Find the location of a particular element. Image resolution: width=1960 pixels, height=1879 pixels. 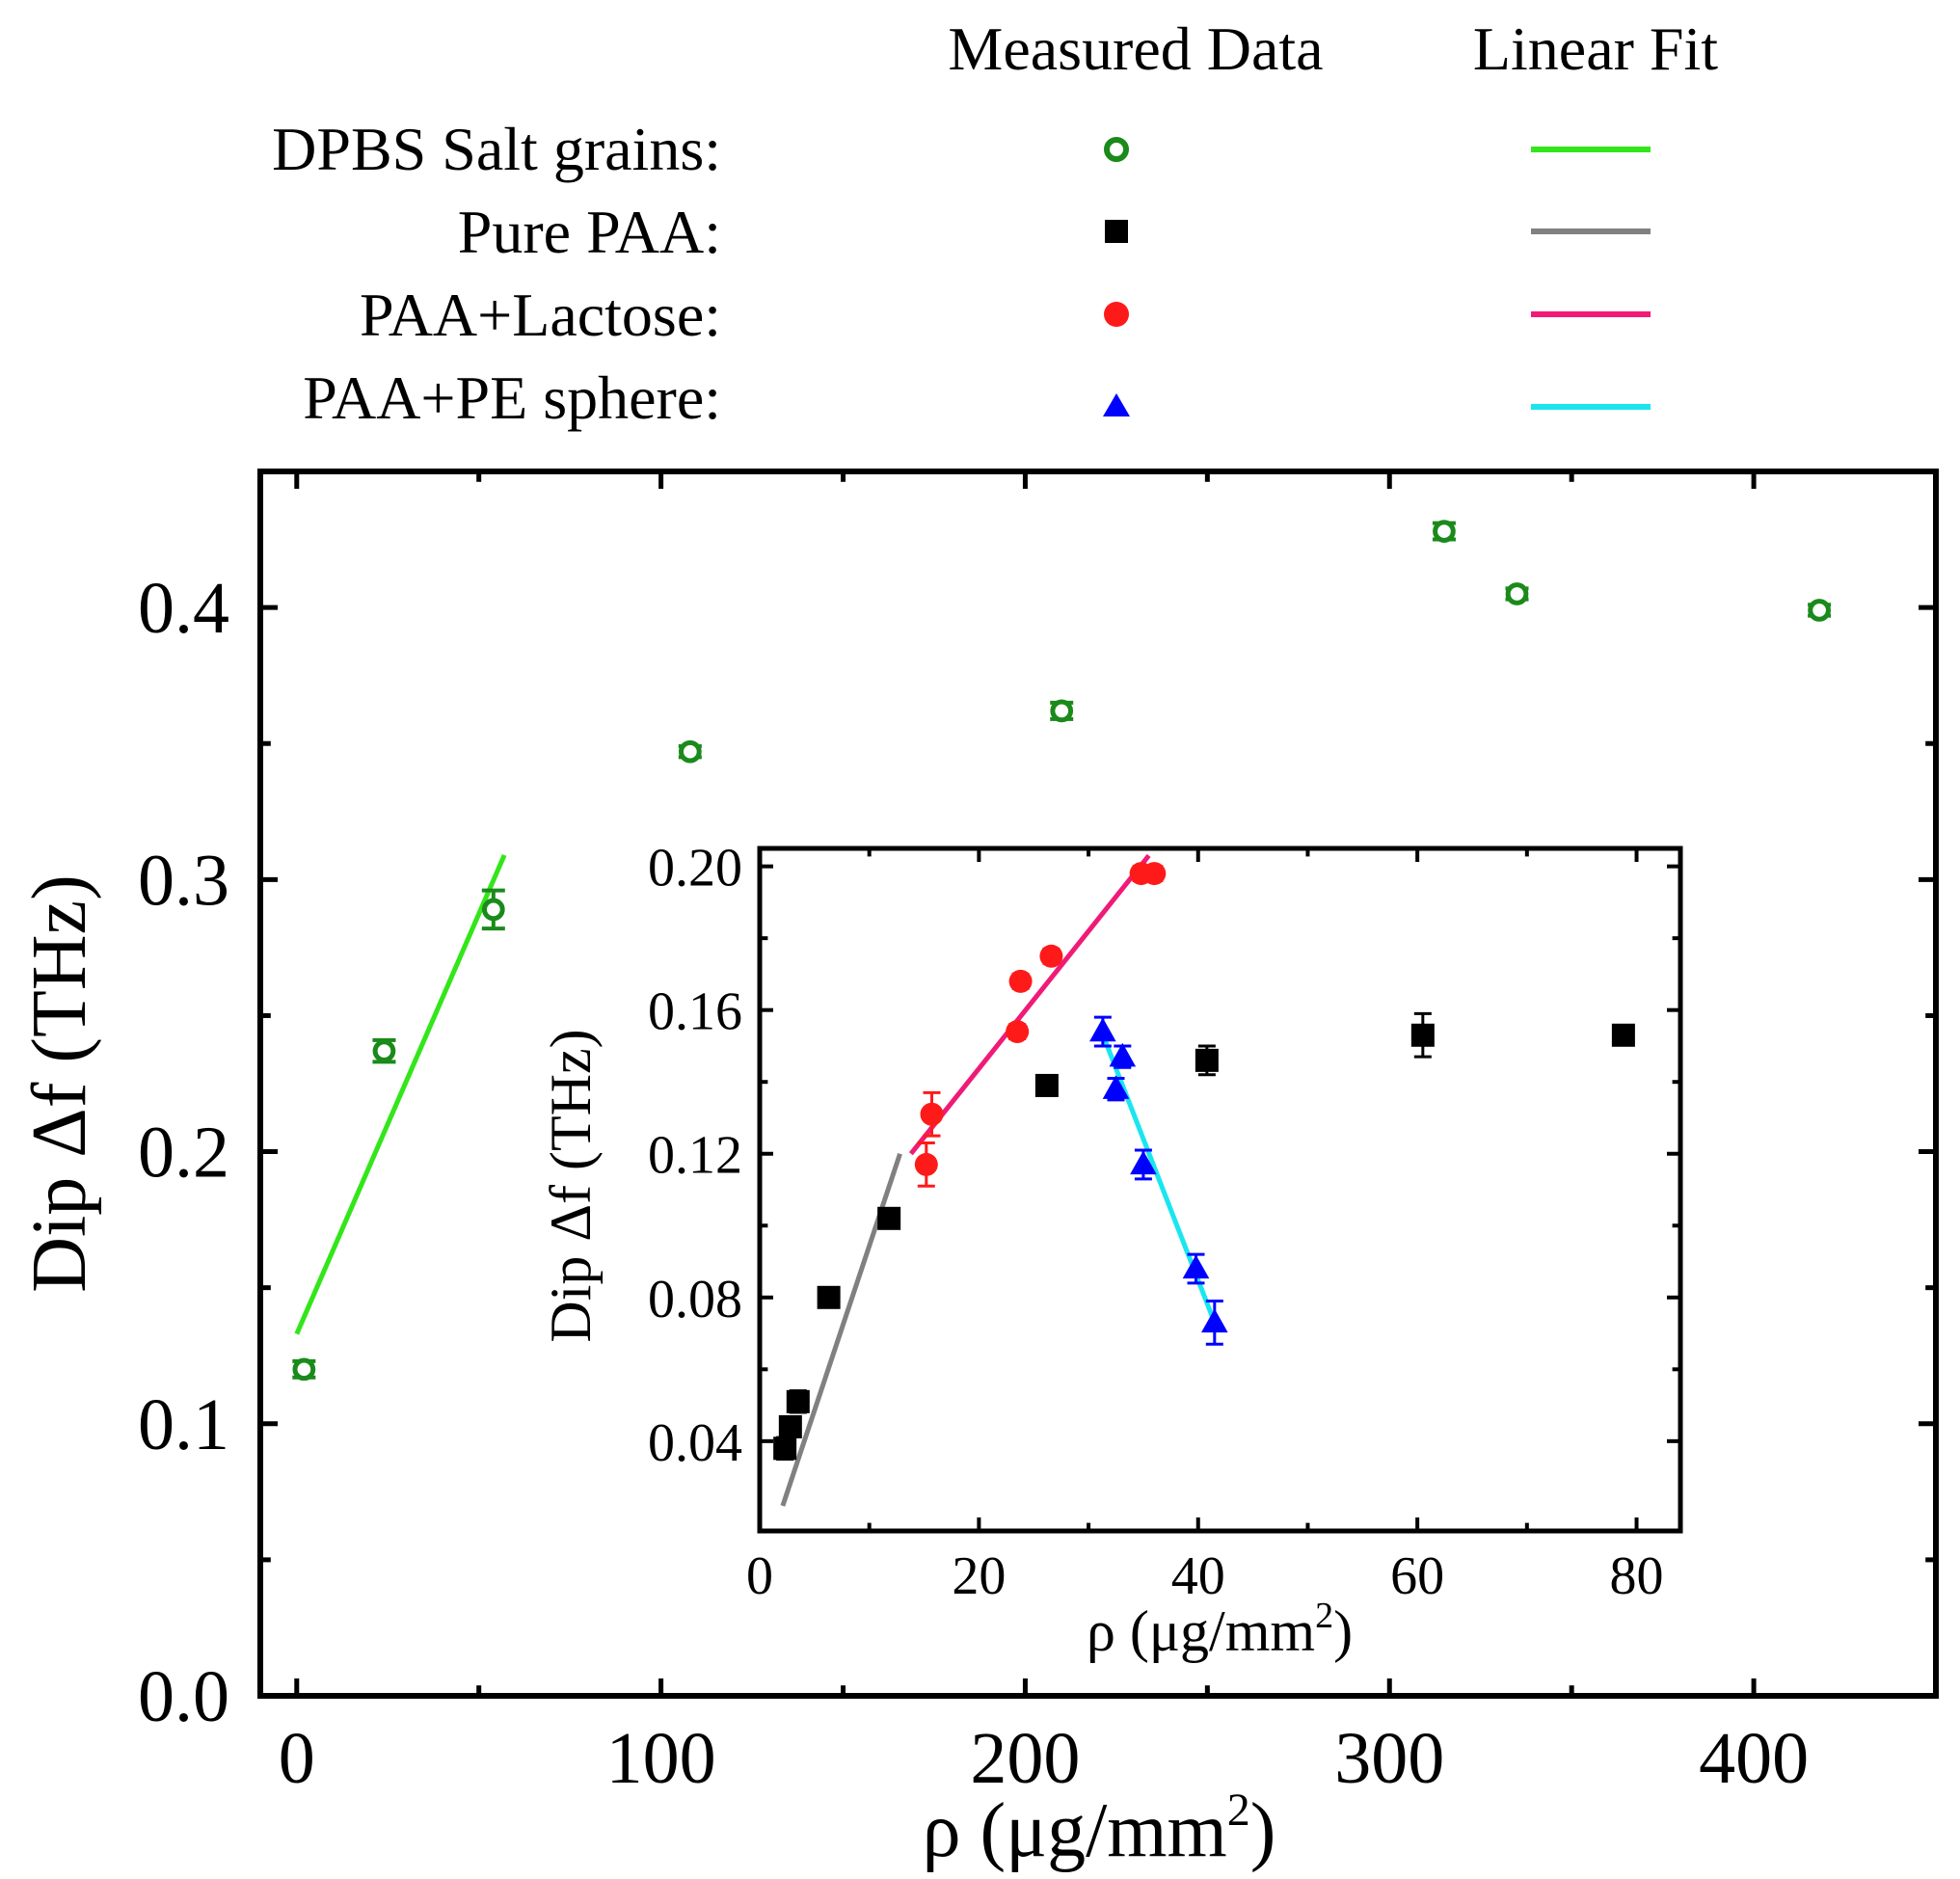

inset-xtick-label: 0 is located at coordinates (759, 1576).